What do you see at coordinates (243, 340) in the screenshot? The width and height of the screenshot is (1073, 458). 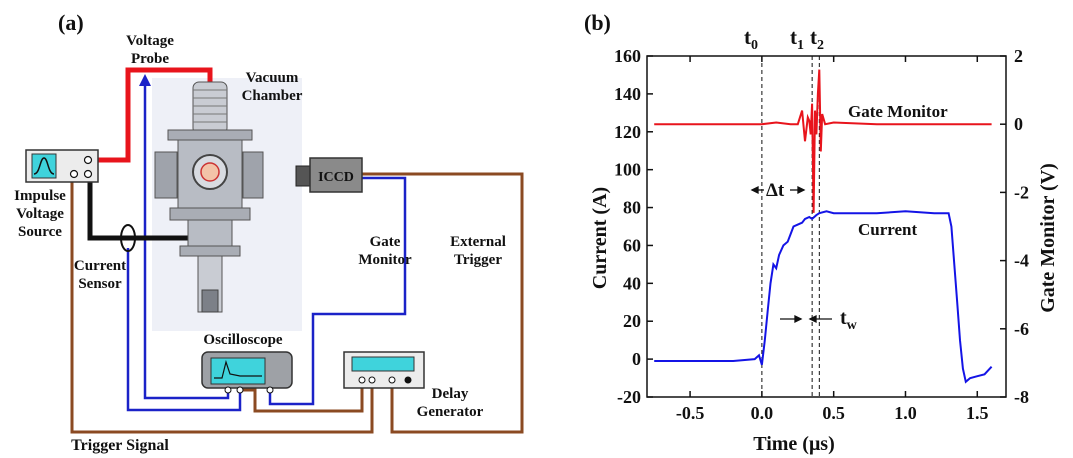 I see `oscilloscope-label: Oscilloscope` at bounding box center [243, 340].